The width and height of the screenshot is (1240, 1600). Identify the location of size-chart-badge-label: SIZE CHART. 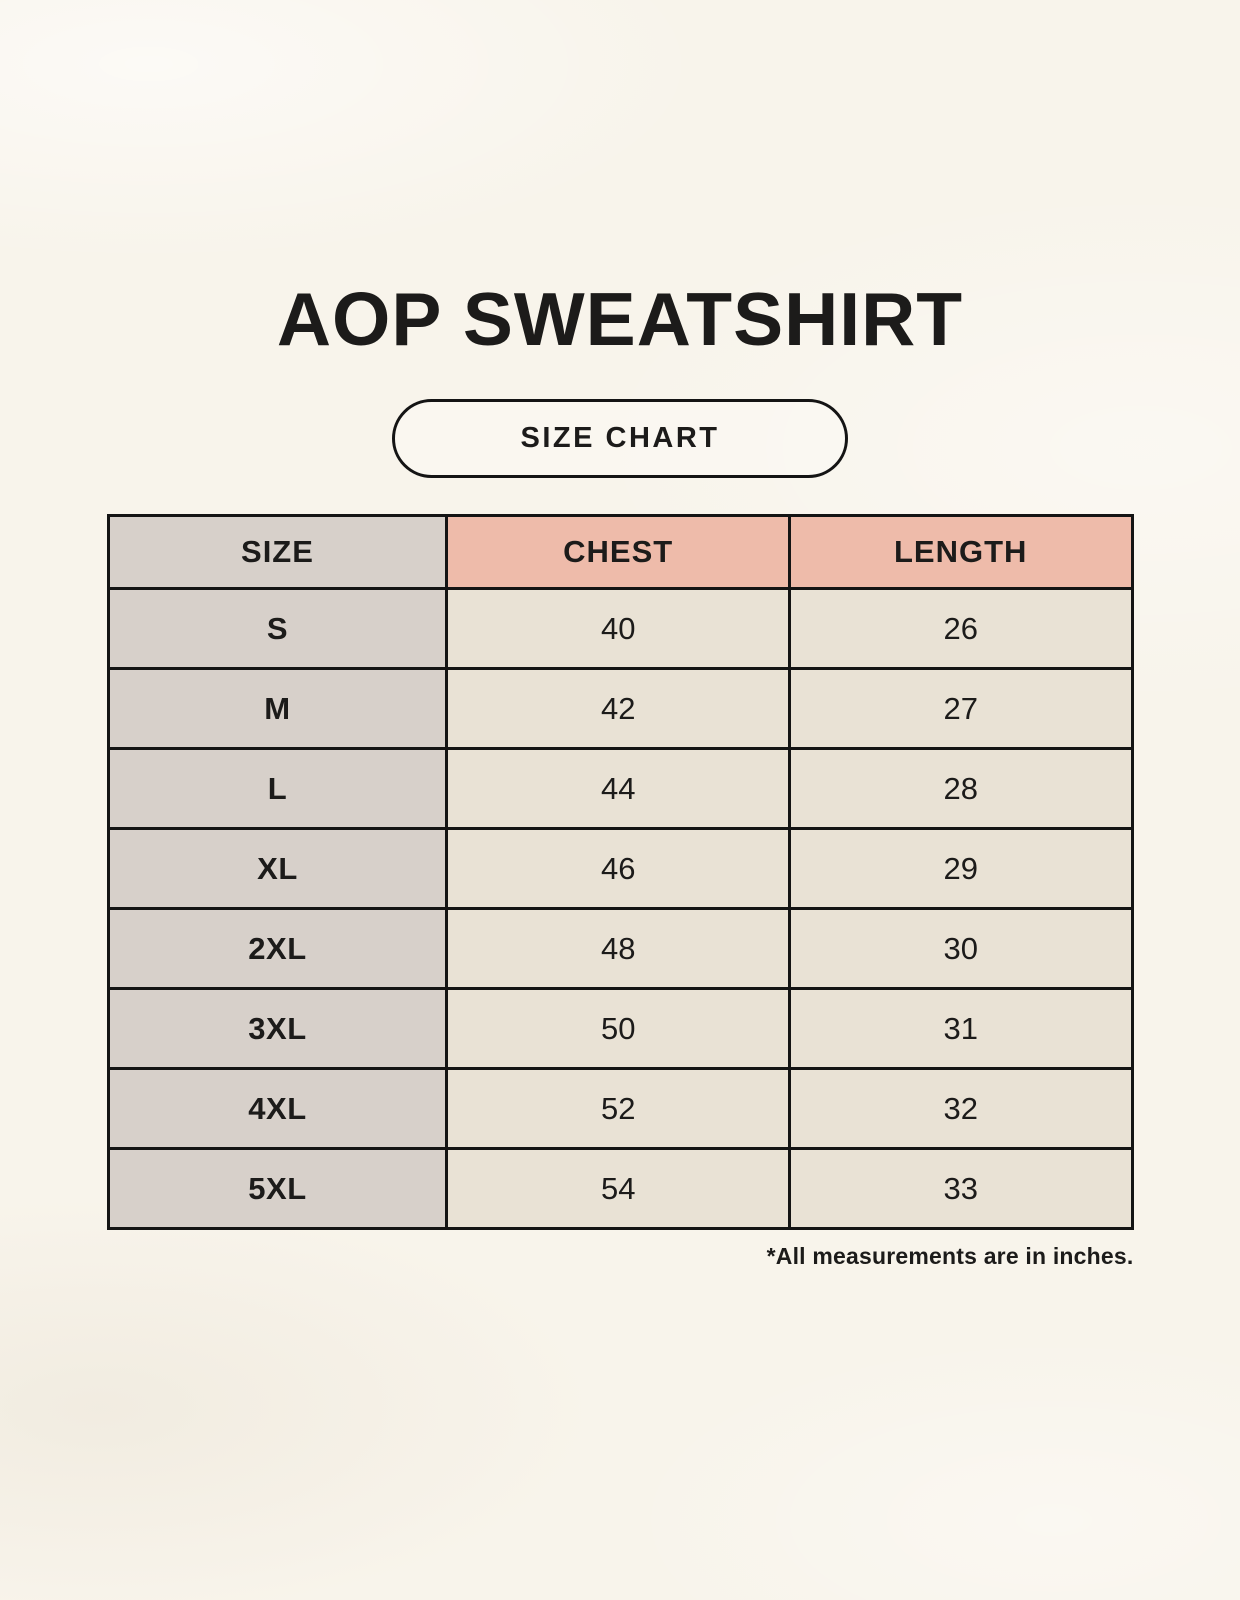
(620, 438).